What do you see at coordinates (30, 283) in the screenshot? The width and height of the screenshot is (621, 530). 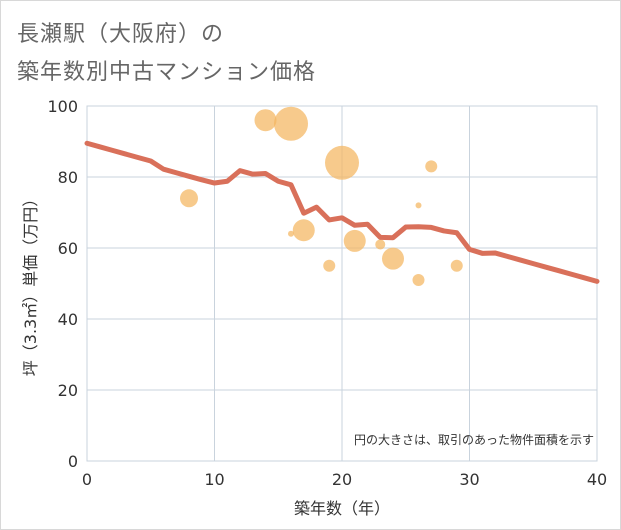 I see `y-axis-label: 坪（3.3㎡）単価（万円）` at bounding box center [30, 283].